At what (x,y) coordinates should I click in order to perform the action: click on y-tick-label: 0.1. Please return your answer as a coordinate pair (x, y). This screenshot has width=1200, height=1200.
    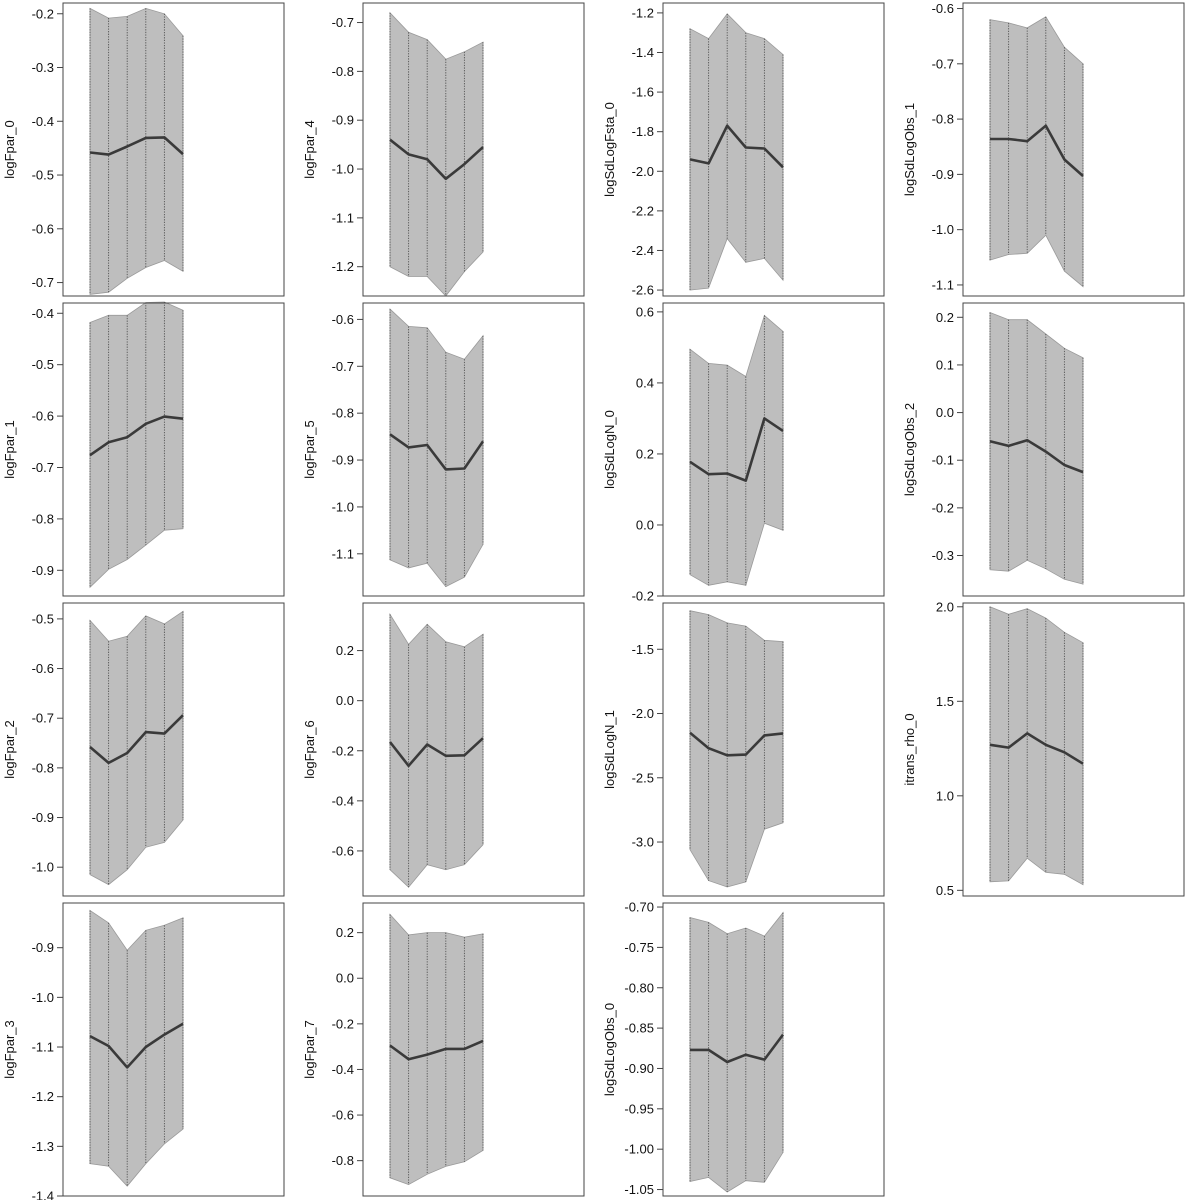
    Looking at the image, I should click on (945, 364).